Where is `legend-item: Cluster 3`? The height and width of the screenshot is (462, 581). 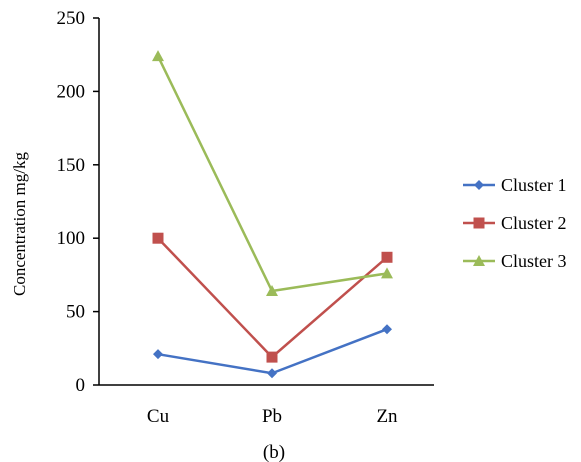
legend-item: Cluster 3 is located at coordinates (515, 261).